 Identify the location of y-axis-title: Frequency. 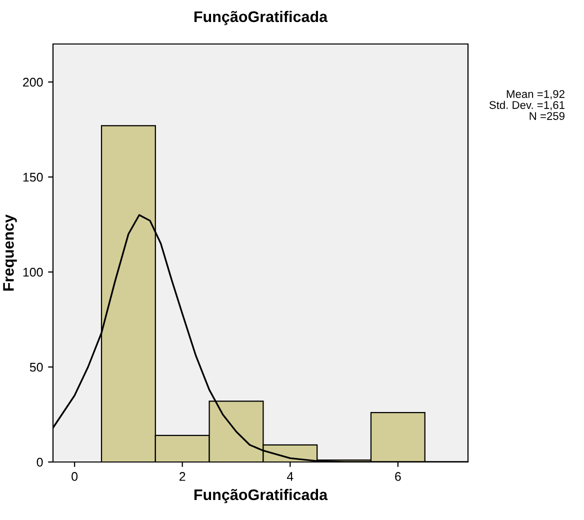
(10, 252).